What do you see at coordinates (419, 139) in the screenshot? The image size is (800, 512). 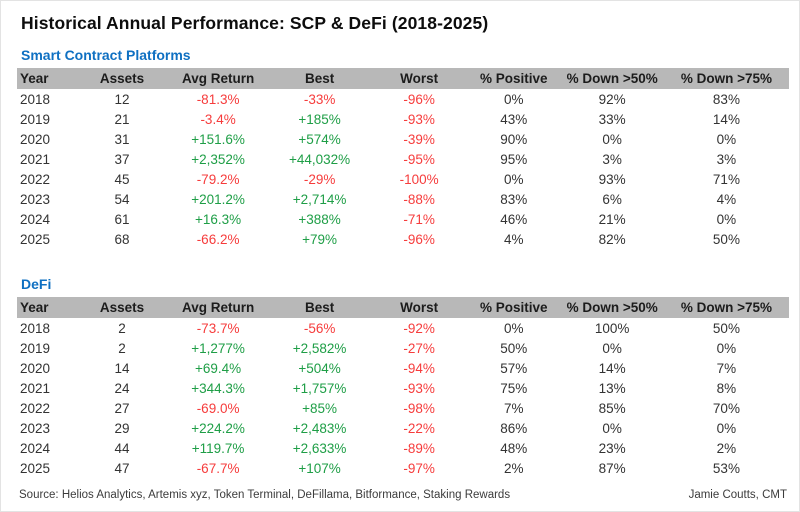 I see `table-cell: -39%` at bounding box center [419, 139].